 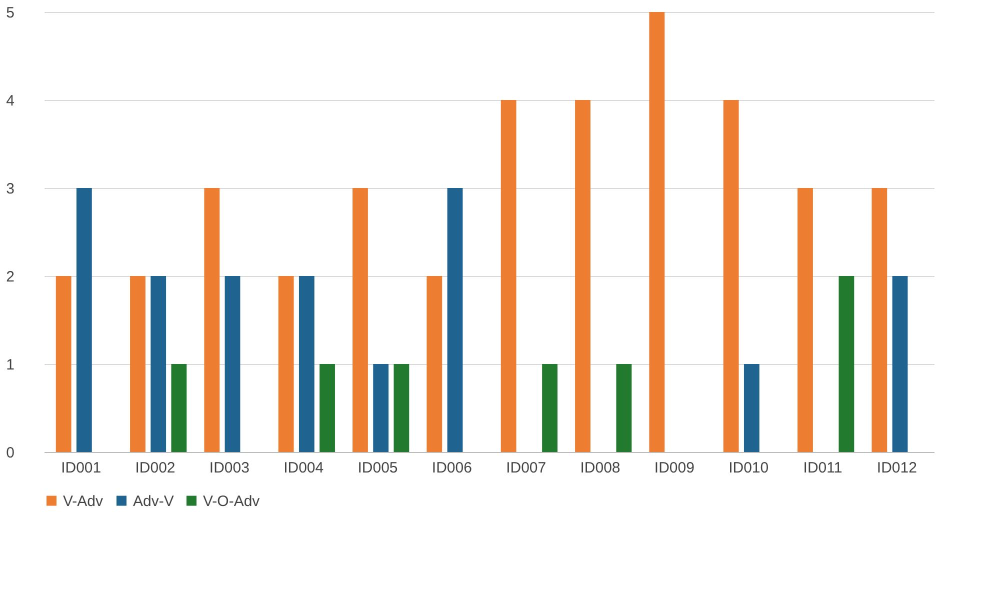 I want to click on x-tick-label: ID011, so click(x=822, y=468).